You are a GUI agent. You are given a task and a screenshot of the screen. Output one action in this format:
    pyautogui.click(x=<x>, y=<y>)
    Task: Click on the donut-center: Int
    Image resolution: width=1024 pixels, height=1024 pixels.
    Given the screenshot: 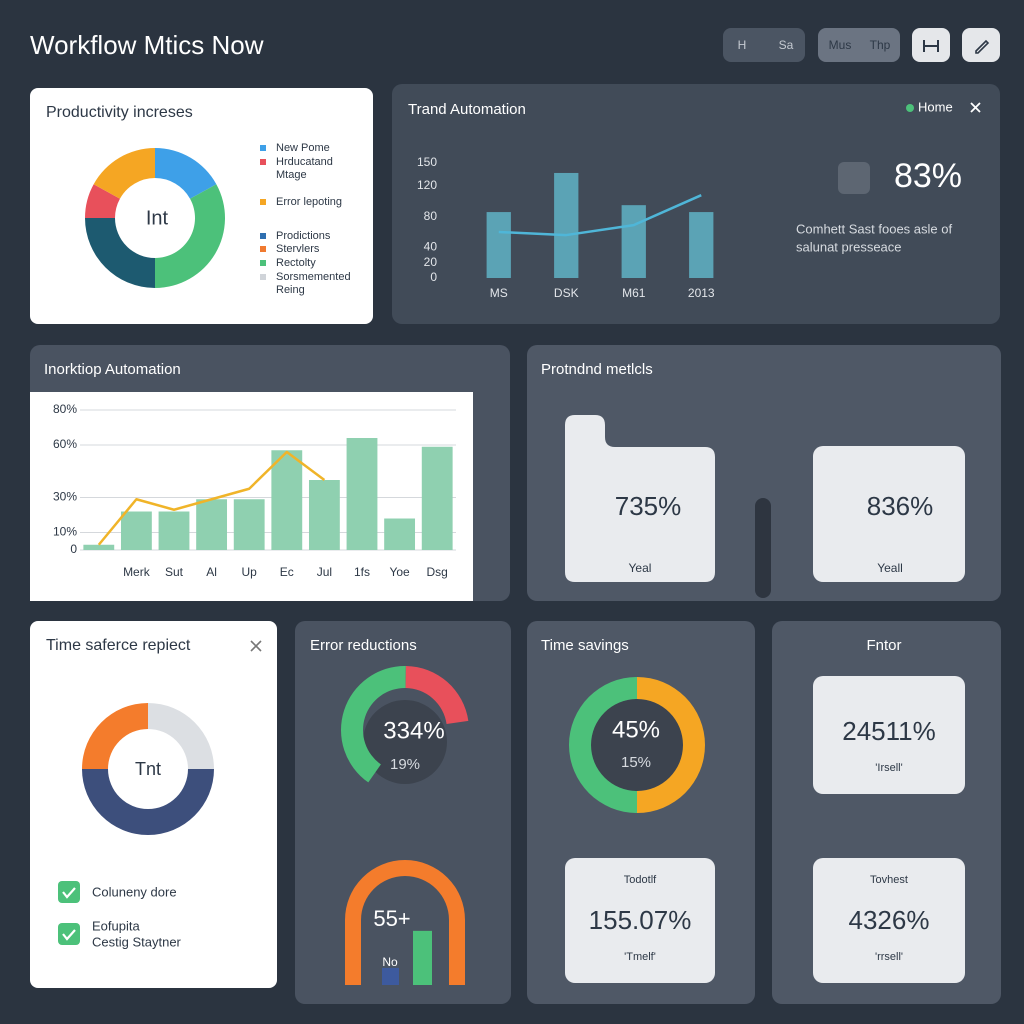 What is the action you would take?
    pyautogui.click(x=157, y=218)
    